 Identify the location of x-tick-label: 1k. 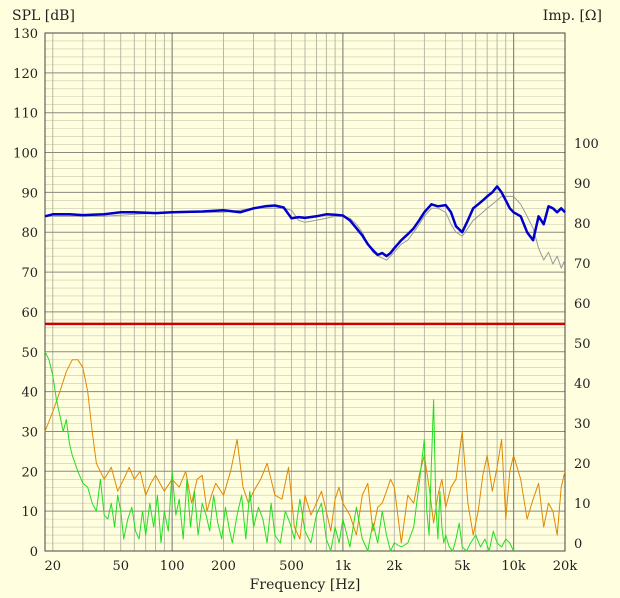
(343, 566).